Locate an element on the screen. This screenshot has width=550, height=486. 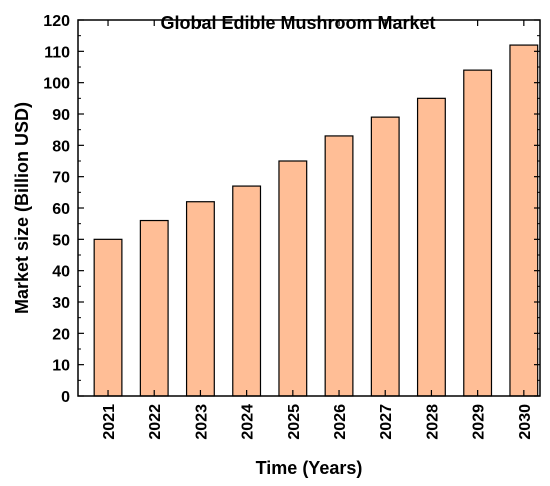
x-tick-label-2023: 2023 is located at coordinates (201, 422).